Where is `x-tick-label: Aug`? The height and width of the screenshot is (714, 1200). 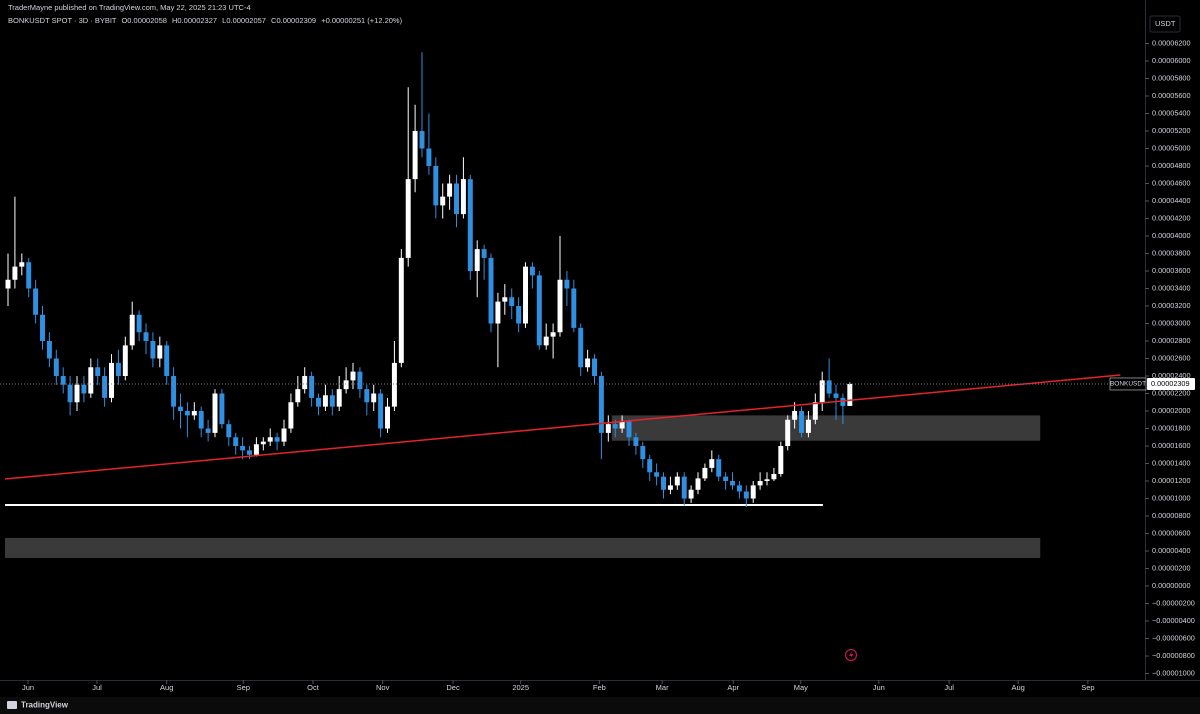
x-tick-label: Aug is located at coordinates (166, 687).